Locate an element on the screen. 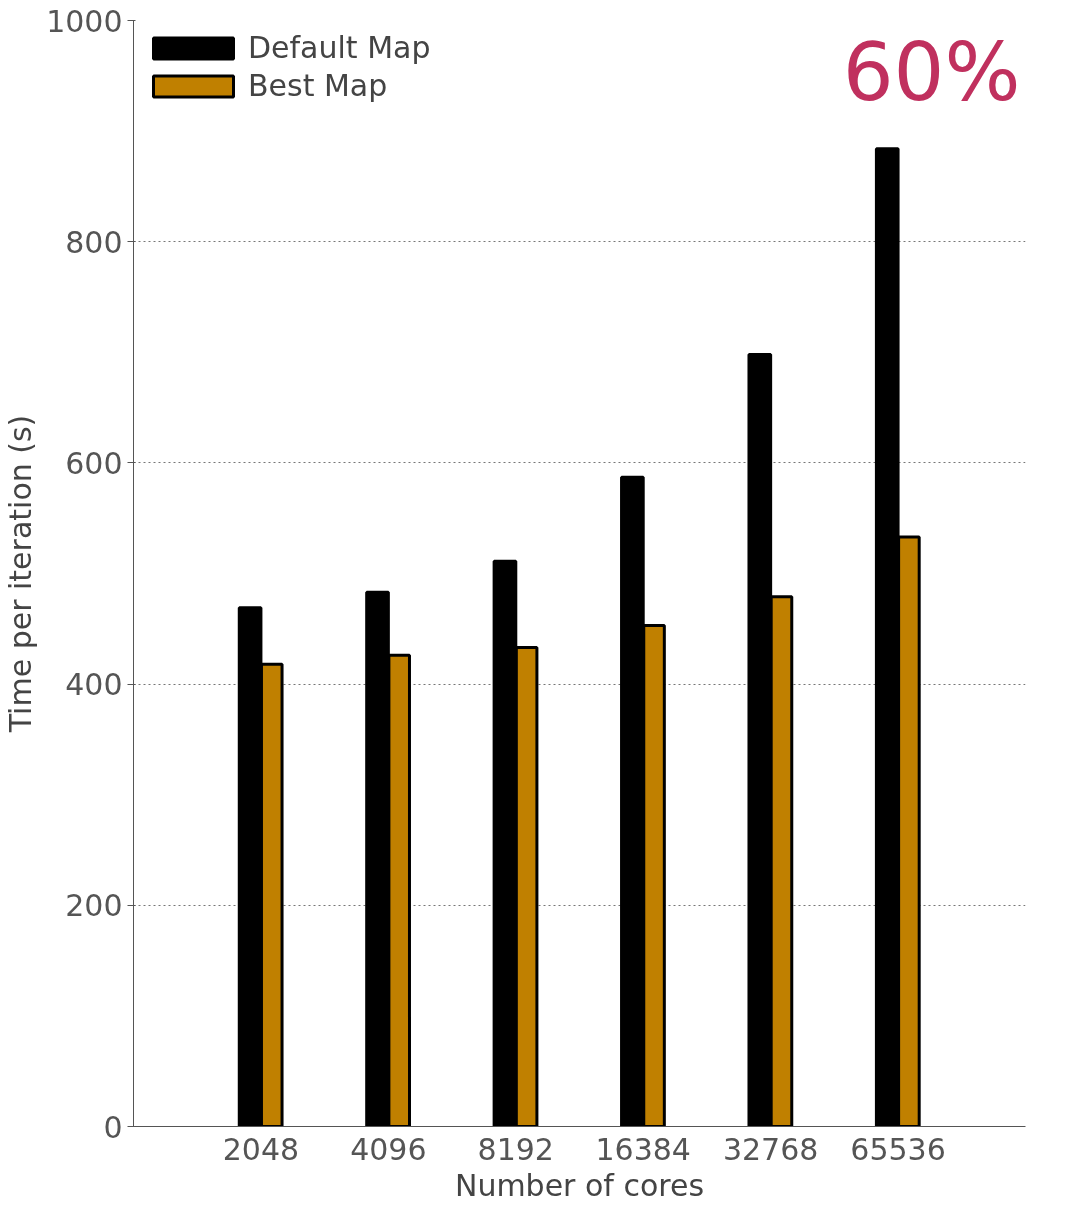 This screenshot has width=1085, height=1216. y-tick-label: 200 is located at coordinates (94, 906).